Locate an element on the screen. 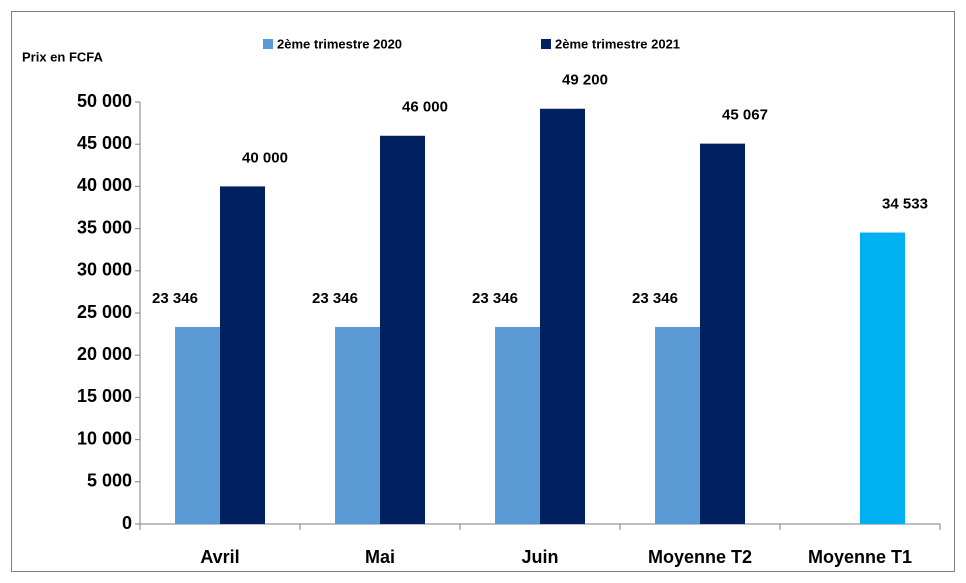 Image resolution: width=966 pixels, height=583 pixels. y-tick-label: 20 000 is located at coordinates (104, 354).